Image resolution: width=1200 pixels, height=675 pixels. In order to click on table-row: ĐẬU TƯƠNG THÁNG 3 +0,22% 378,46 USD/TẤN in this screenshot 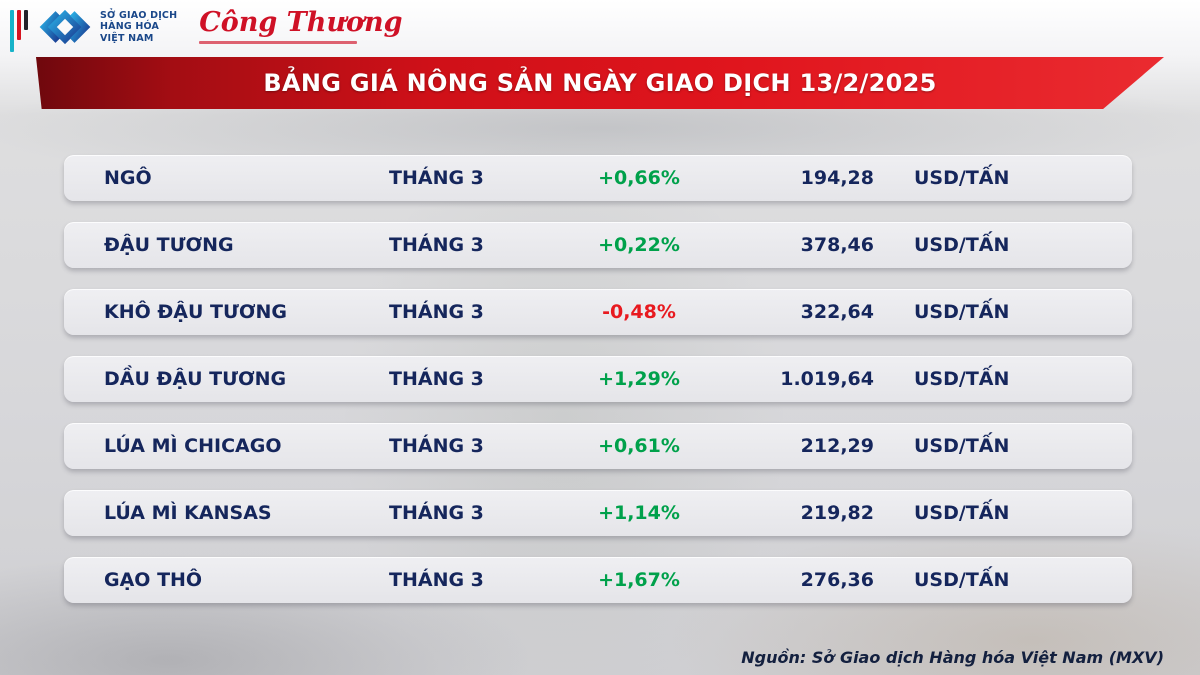, I will do `click(598, 245)`.